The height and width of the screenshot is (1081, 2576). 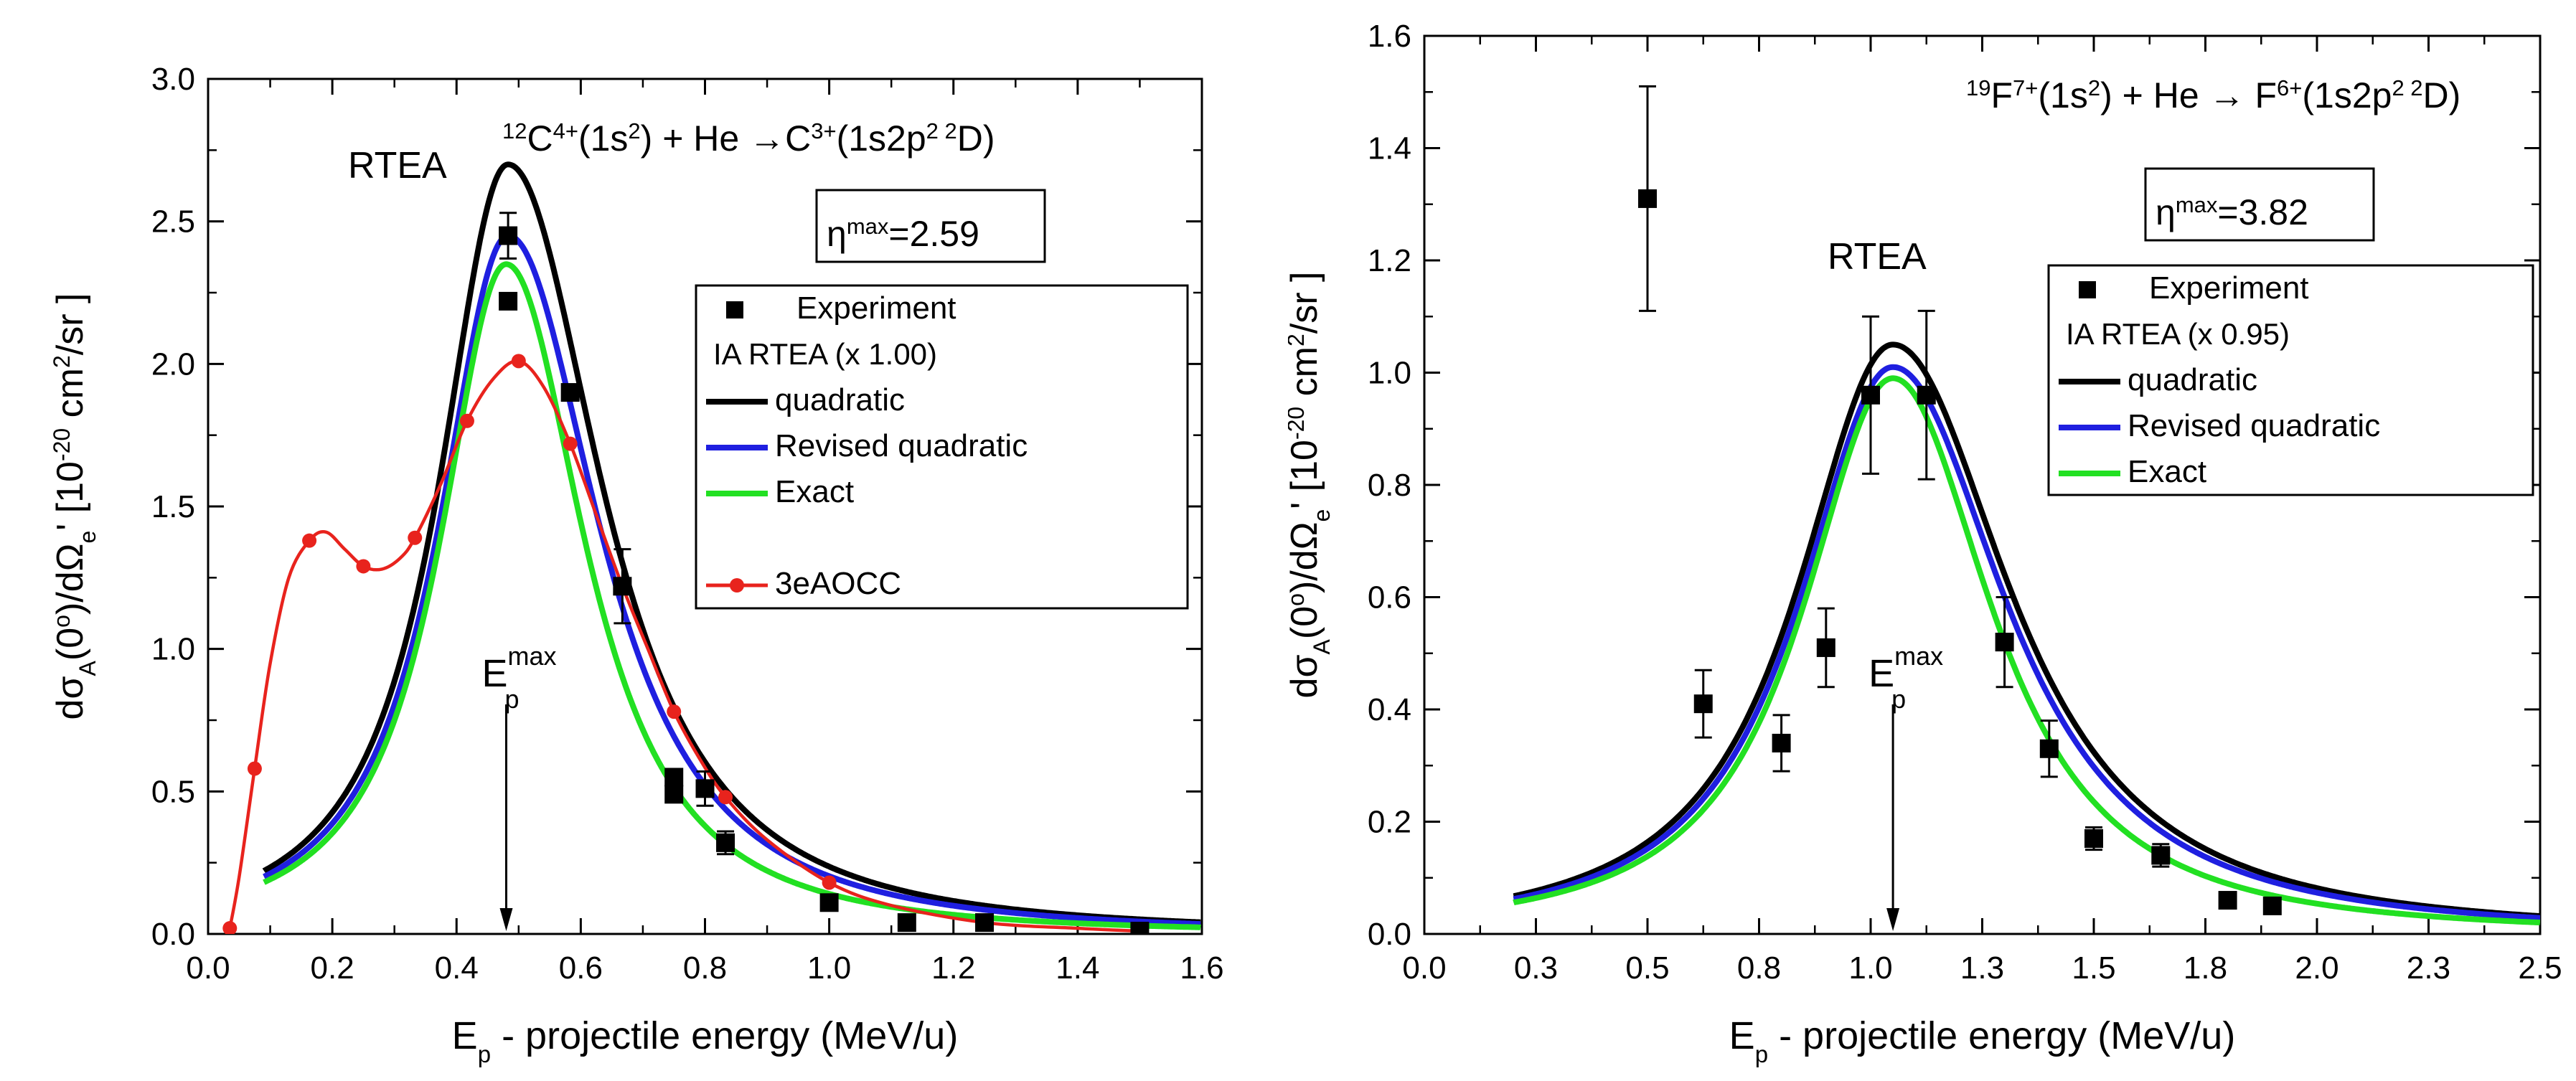 I want to click on x-tick-label: 1.6, so click(x=1201, y=968).